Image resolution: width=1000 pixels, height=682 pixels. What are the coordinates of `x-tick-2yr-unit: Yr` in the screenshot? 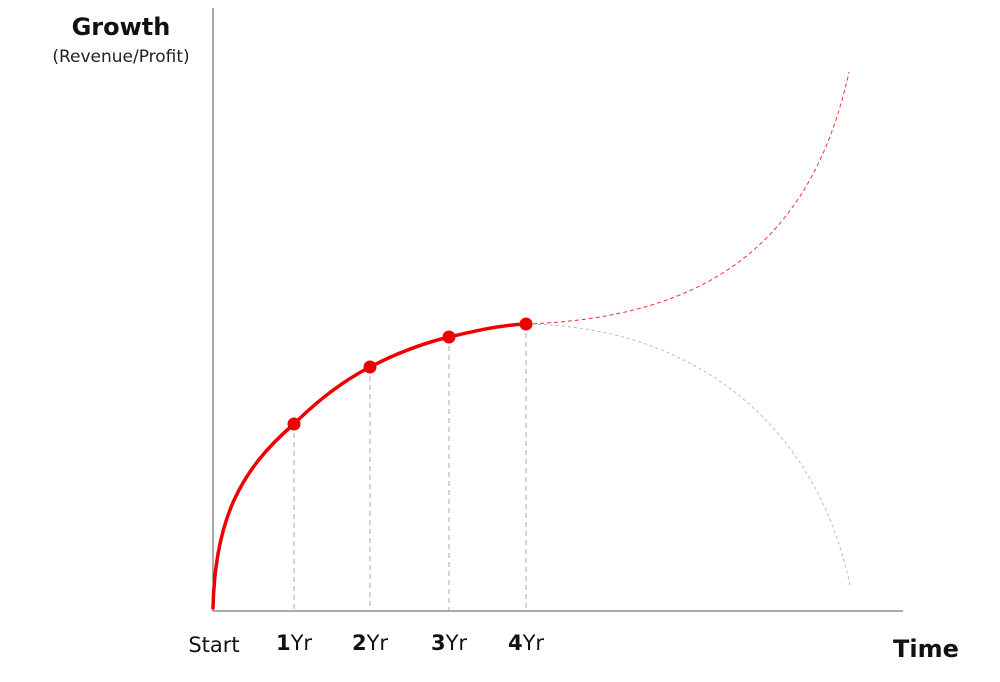 It's located at (377, 643).